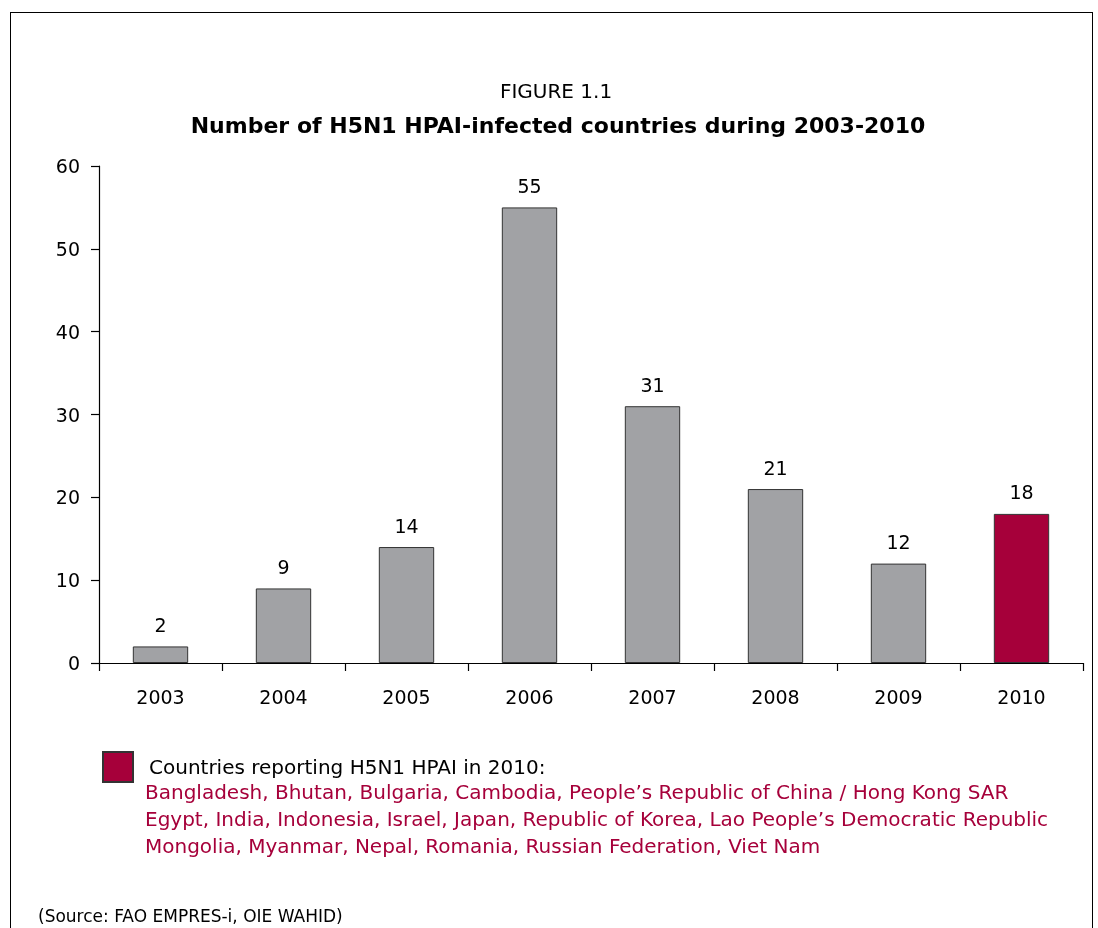 This screenshot has width=1098, height=928. What do you see at coordinates (283, 566) in the screenshot?
I see `data-label: 9` at bounding box center [283, 566].